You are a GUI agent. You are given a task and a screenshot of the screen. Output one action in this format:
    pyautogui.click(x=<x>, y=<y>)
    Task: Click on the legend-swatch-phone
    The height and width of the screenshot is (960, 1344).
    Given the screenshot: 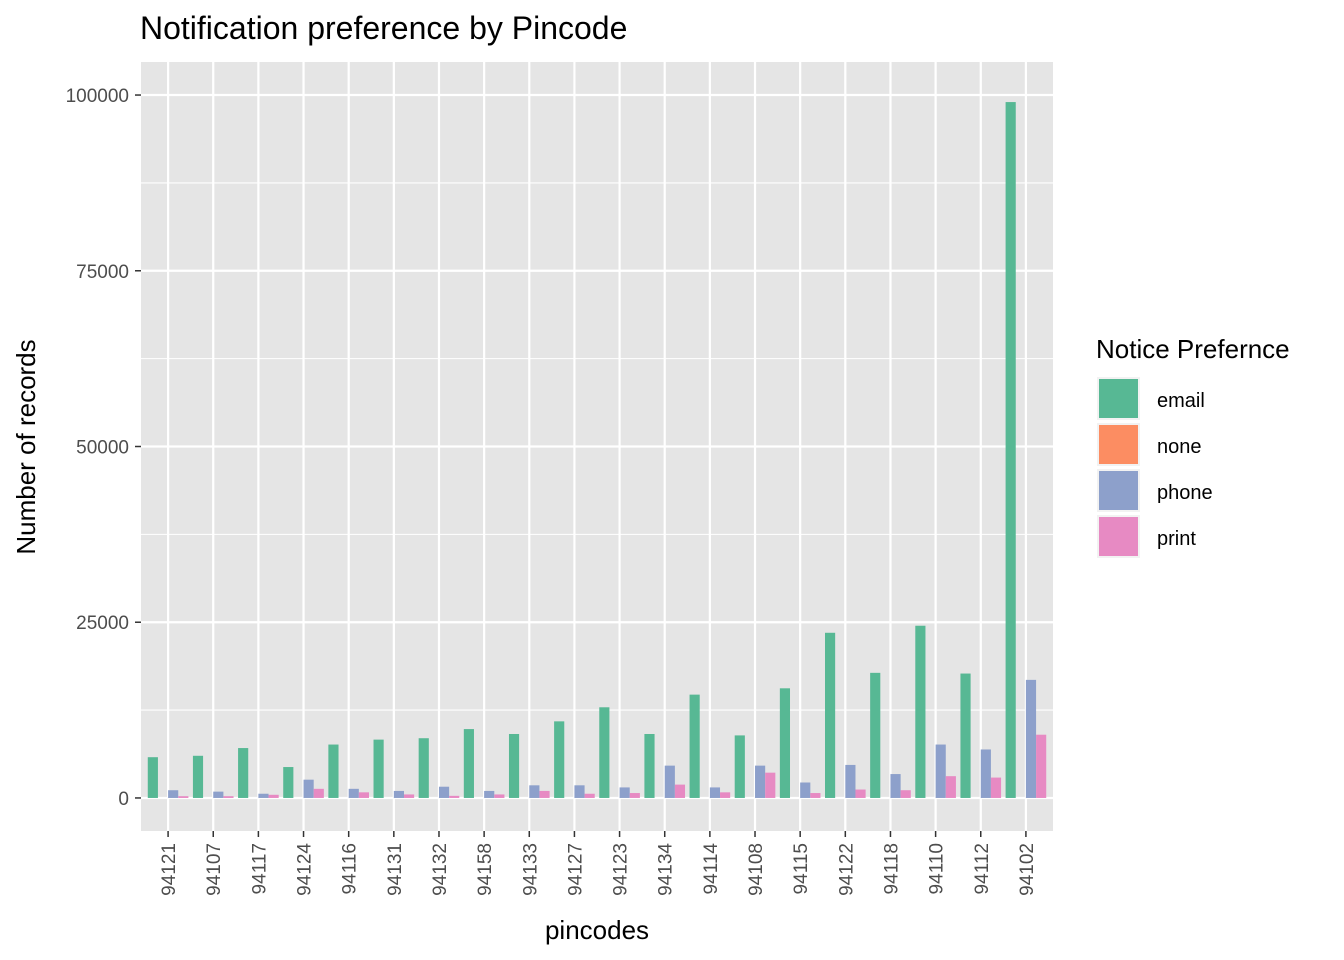 What is the action you would take?
    pyautogui.click(x=1118, y=490)
    